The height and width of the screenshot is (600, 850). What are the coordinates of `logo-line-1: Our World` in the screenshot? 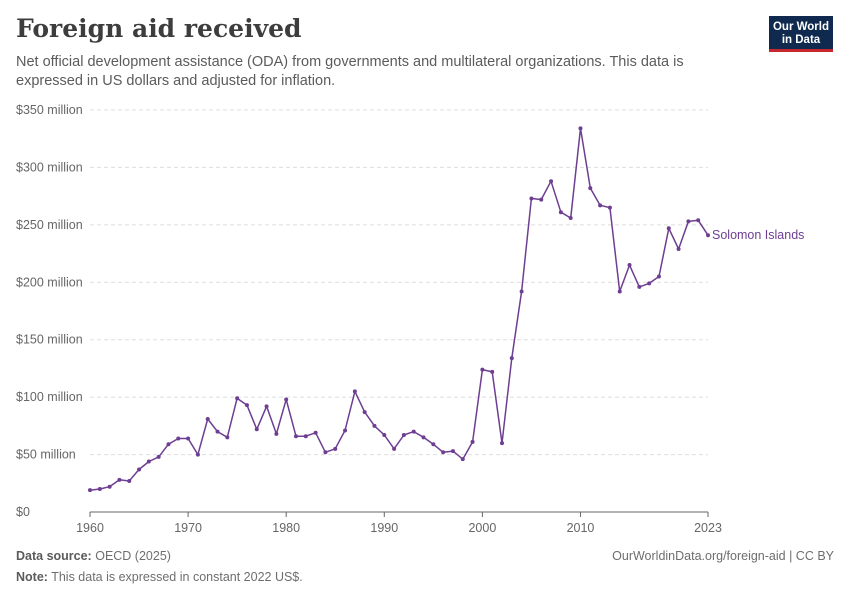 It's located at (800, 27).